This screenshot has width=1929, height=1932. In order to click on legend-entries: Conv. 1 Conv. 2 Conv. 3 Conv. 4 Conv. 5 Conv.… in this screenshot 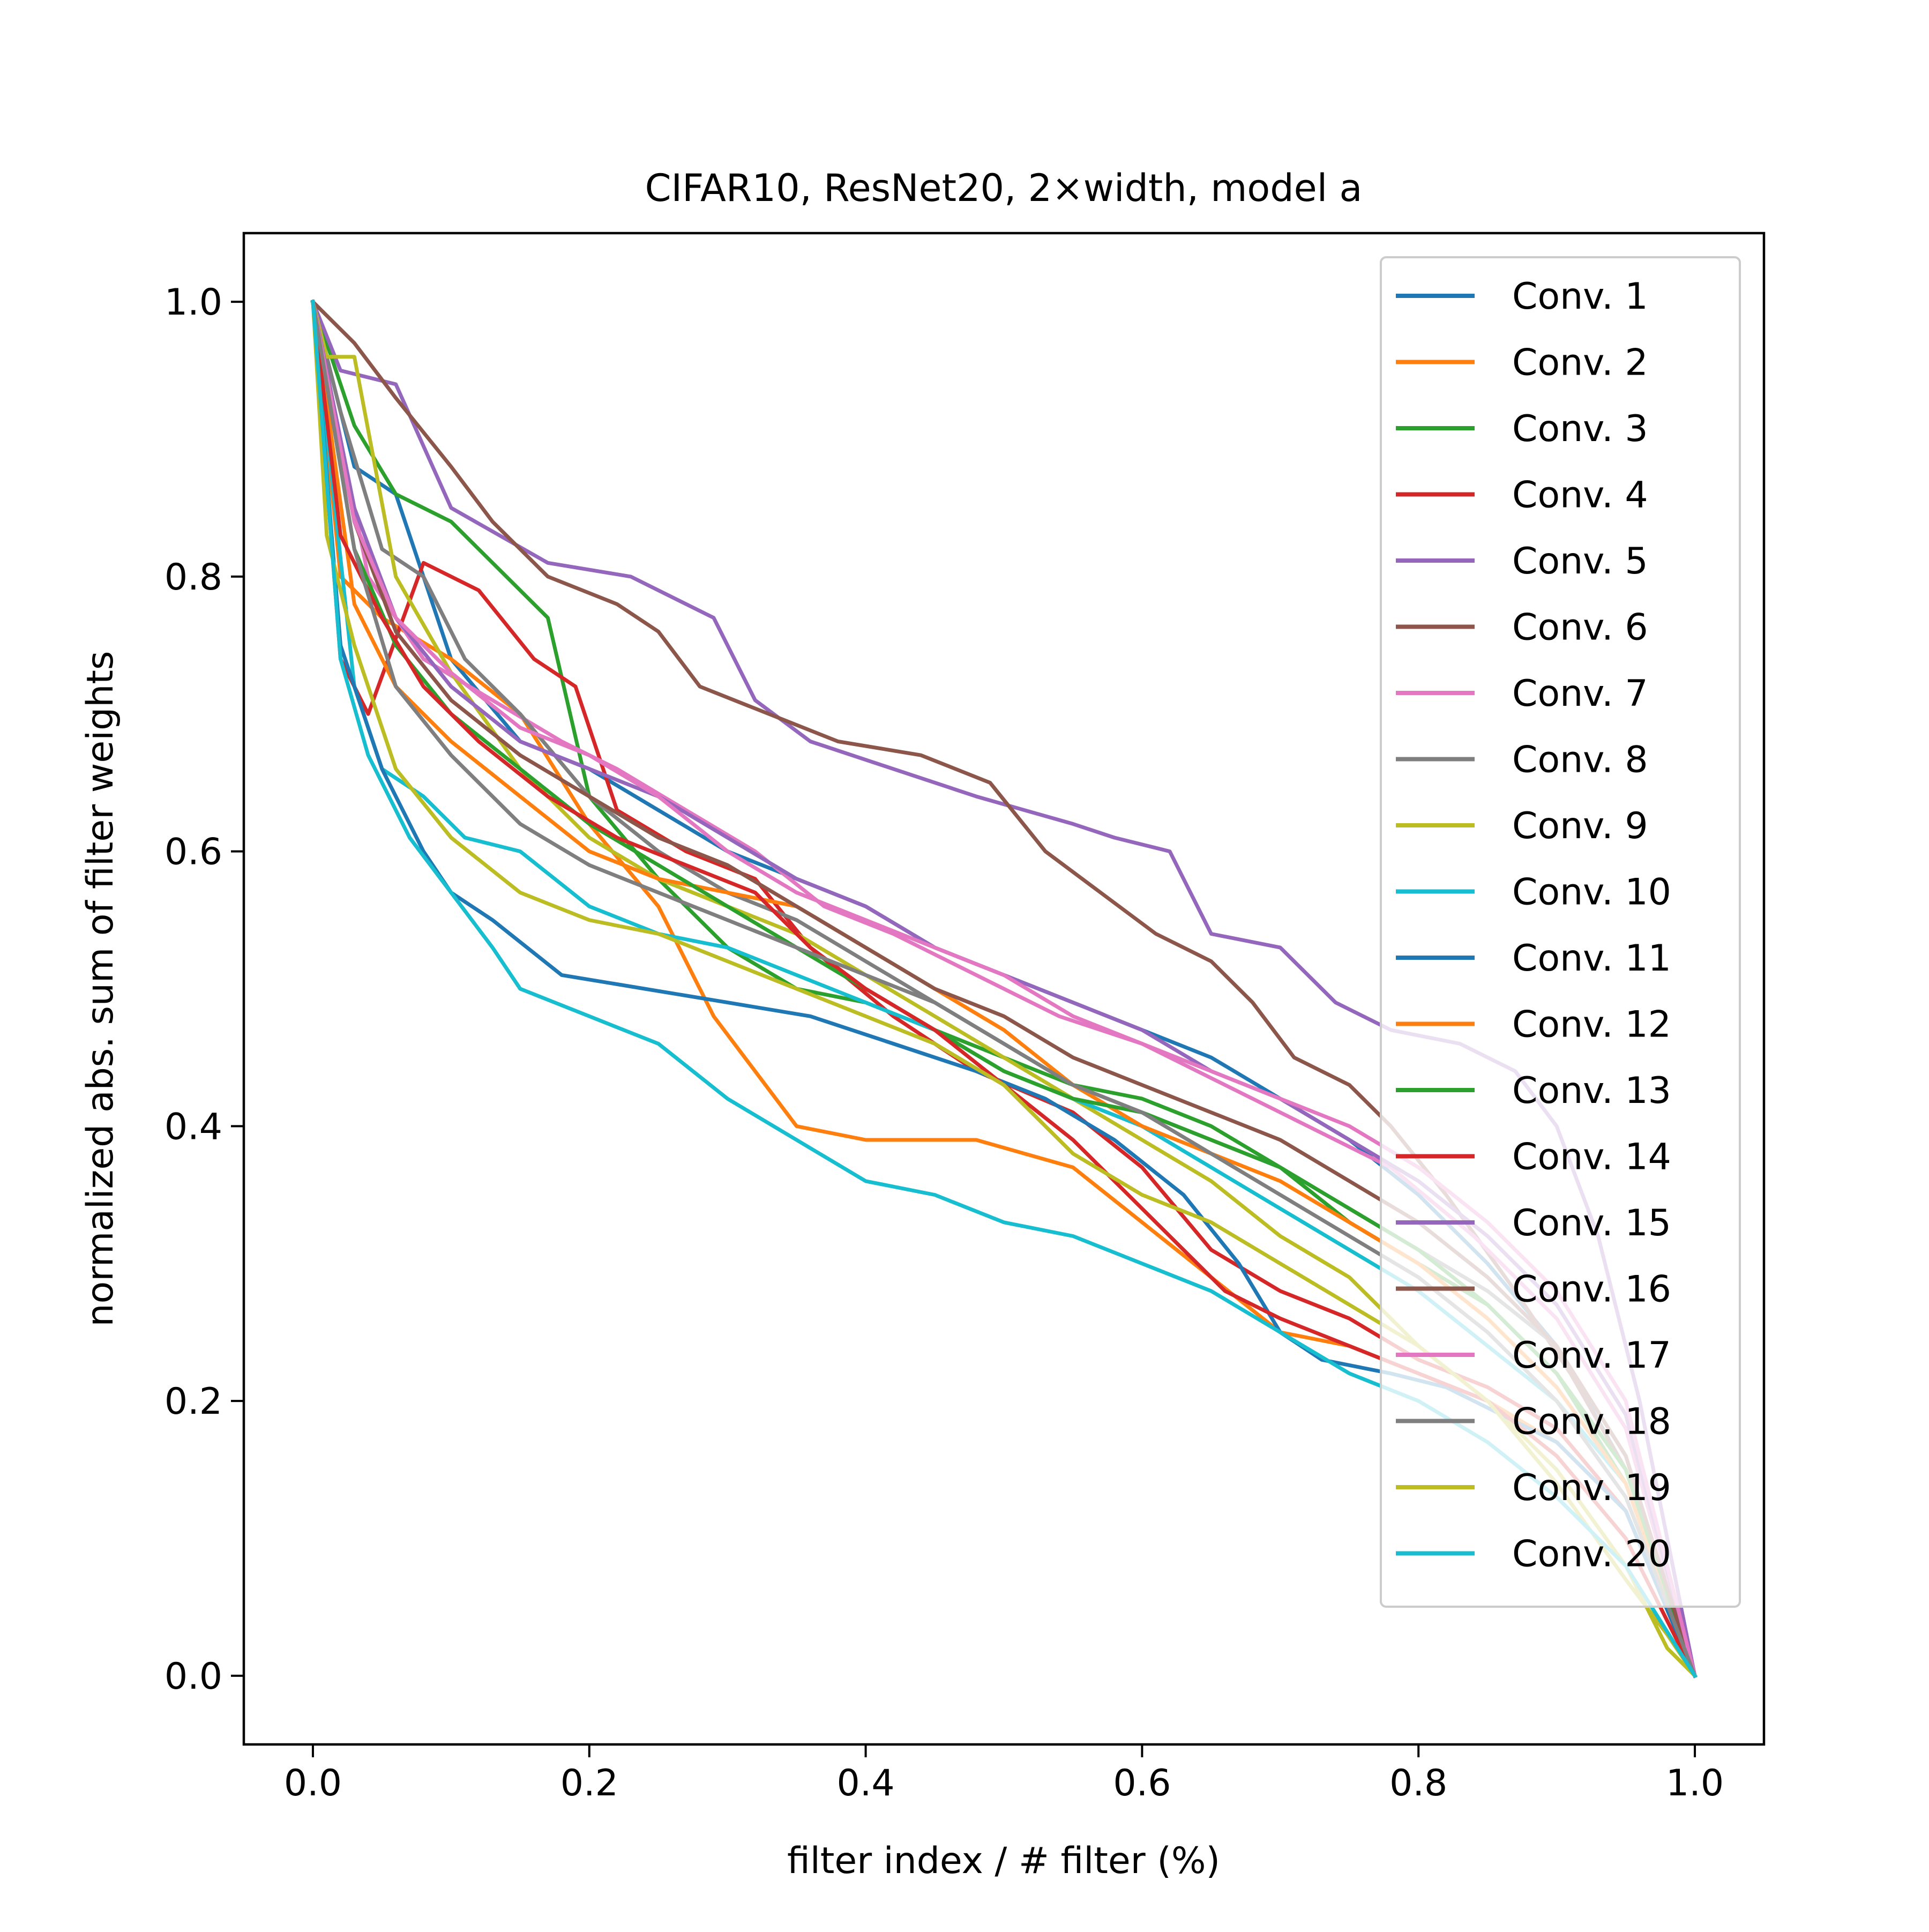, I will do `click(1534, 925)`.